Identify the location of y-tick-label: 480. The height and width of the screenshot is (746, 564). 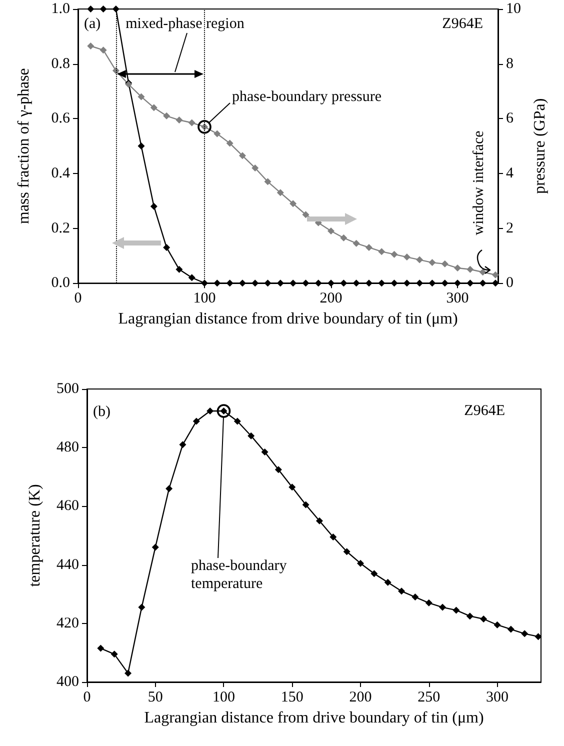
(67, 448).